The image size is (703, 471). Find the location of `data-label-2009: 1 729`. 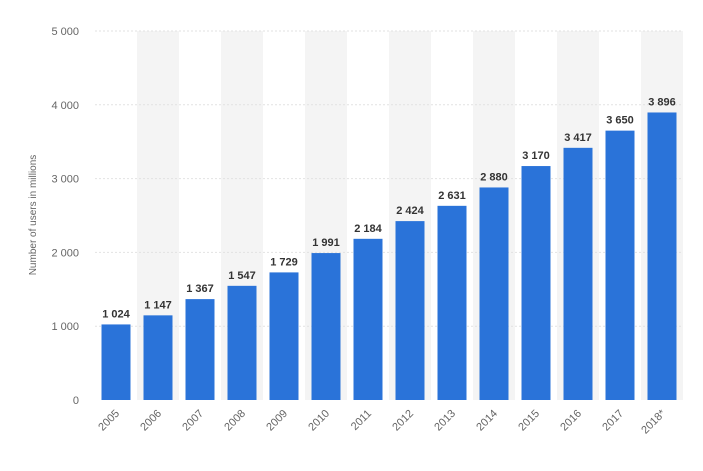

data-label-2009: 1 729 is located at coordinates (284, 262).